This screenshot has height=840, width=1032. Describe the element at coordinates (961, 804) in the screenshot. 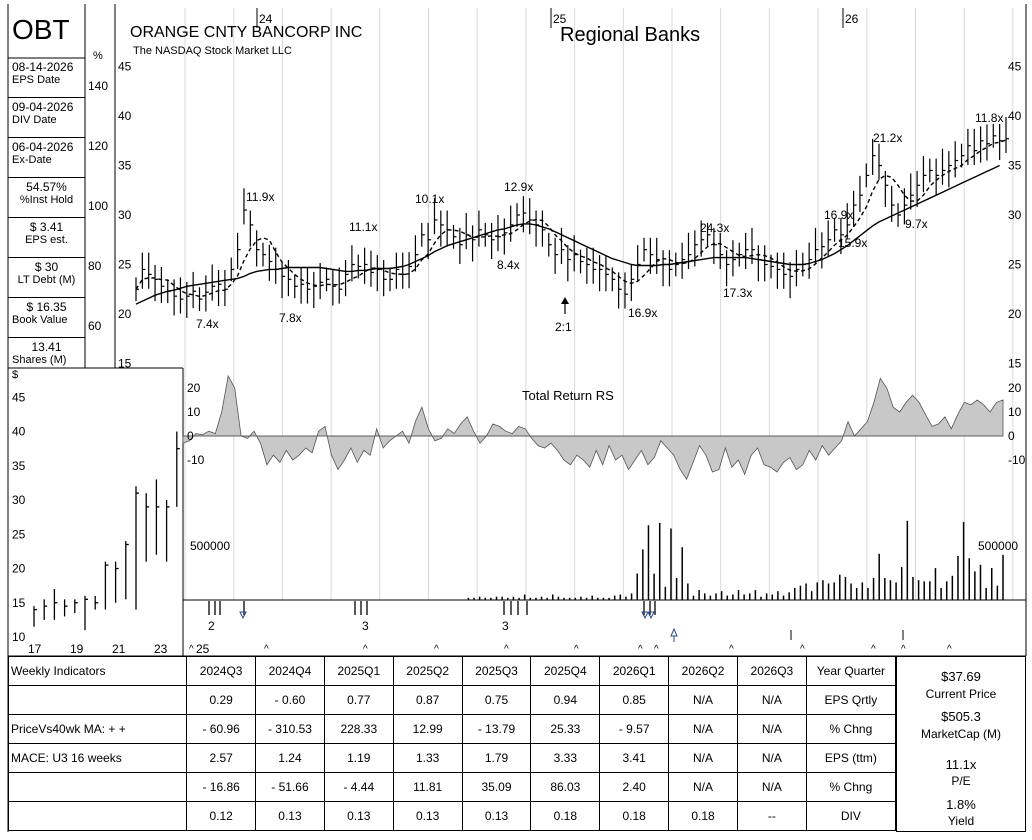

I see `yield-value: 1.8%` at that location.